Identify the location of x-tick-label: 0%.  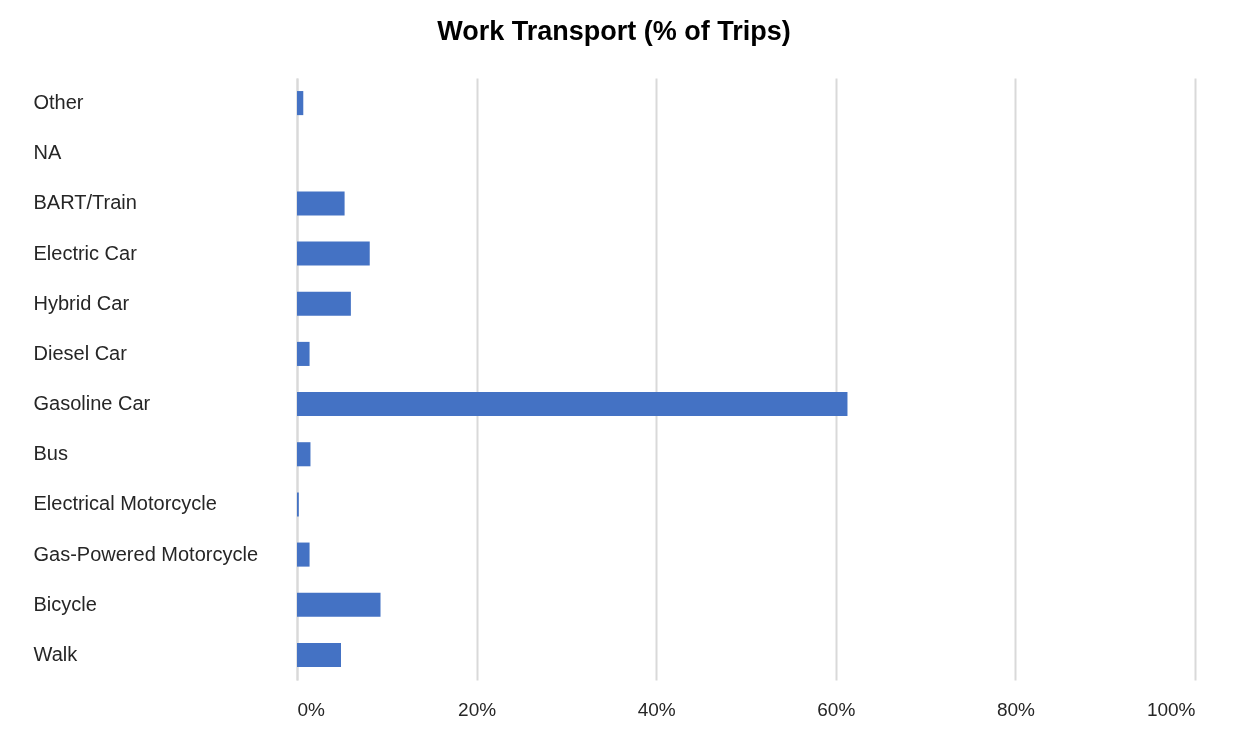
(311, 709).